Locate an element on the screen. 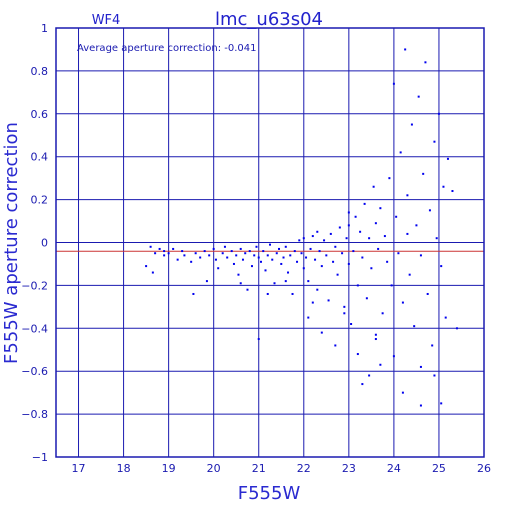  y-tick-labels: −1 −0.8 −0.6 −0.4 −0.2 0 0.2 0.4 0.6 0.8 1 is located at coordinates (34, 243).